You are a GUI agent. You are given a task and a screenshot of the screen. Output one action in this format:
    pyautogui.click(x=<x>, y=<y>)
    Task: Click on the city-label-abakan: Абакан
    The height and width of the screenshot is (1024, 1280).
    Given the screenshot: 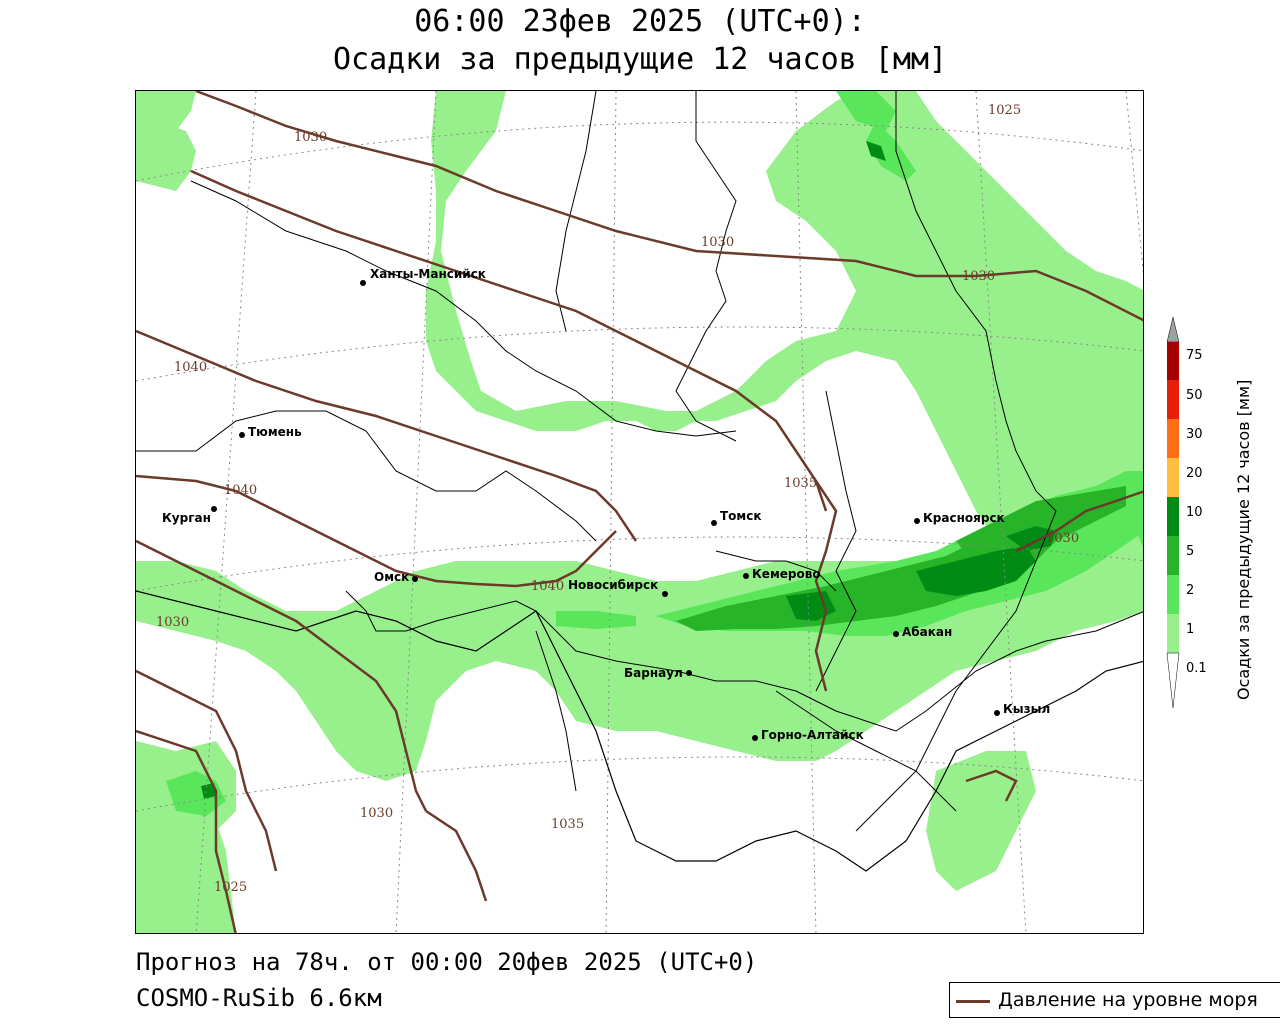 What is the action you would take?
    pyautogui.click(x=927, y=632)
    